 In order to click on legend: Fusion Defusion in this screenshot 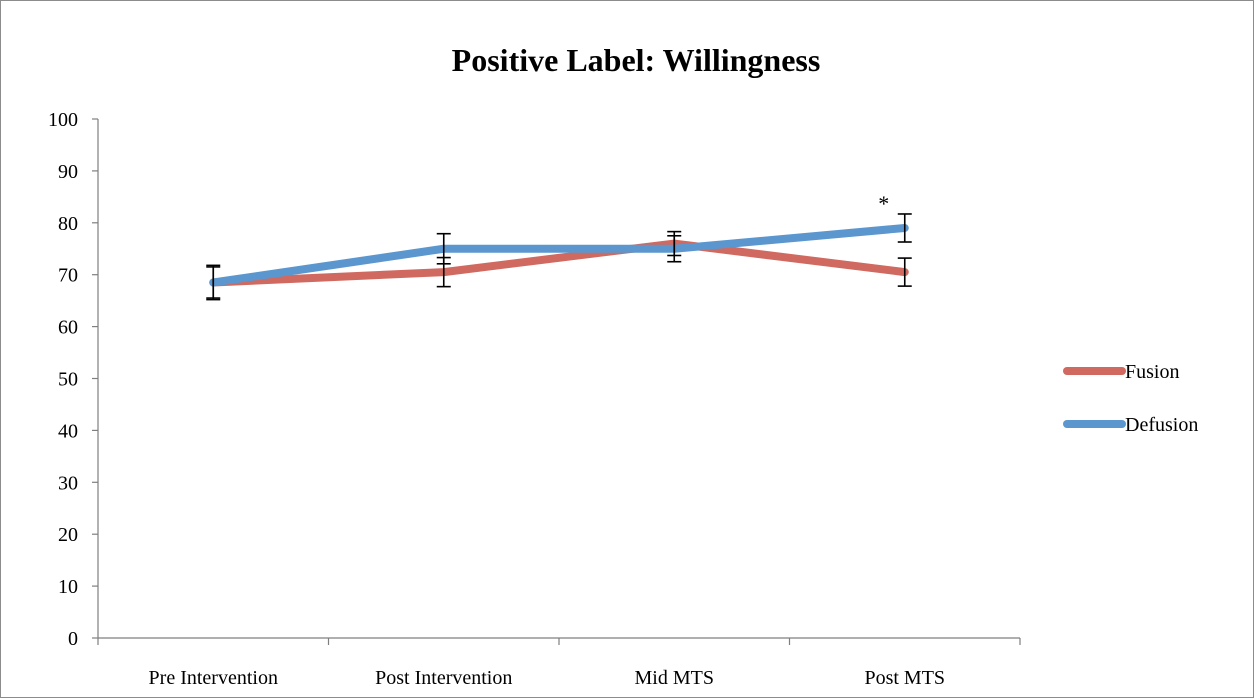, I will do `click(1130, 398)`.